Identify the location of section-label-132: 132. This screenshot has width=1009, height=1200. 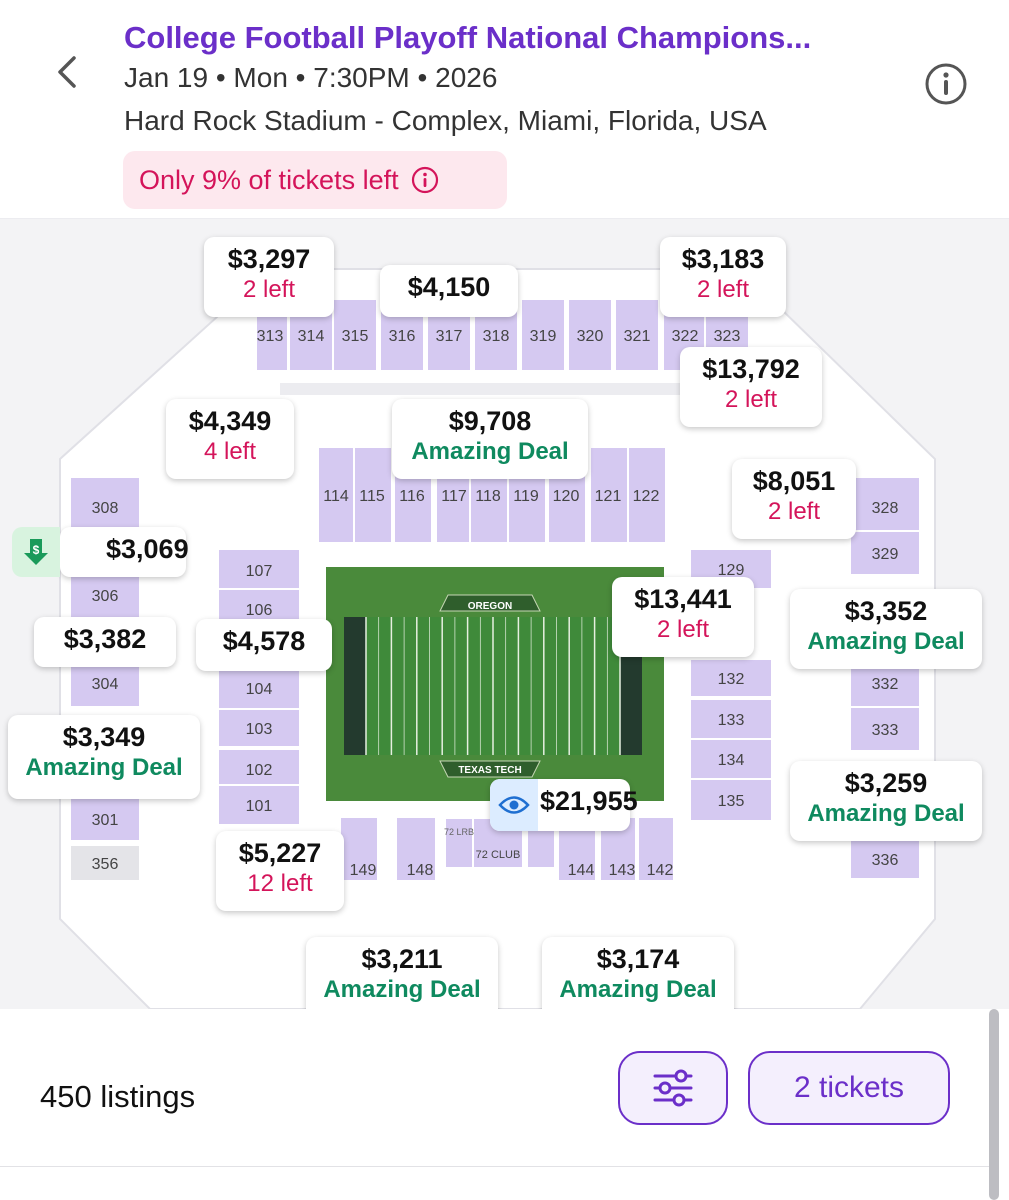
(731, 679).